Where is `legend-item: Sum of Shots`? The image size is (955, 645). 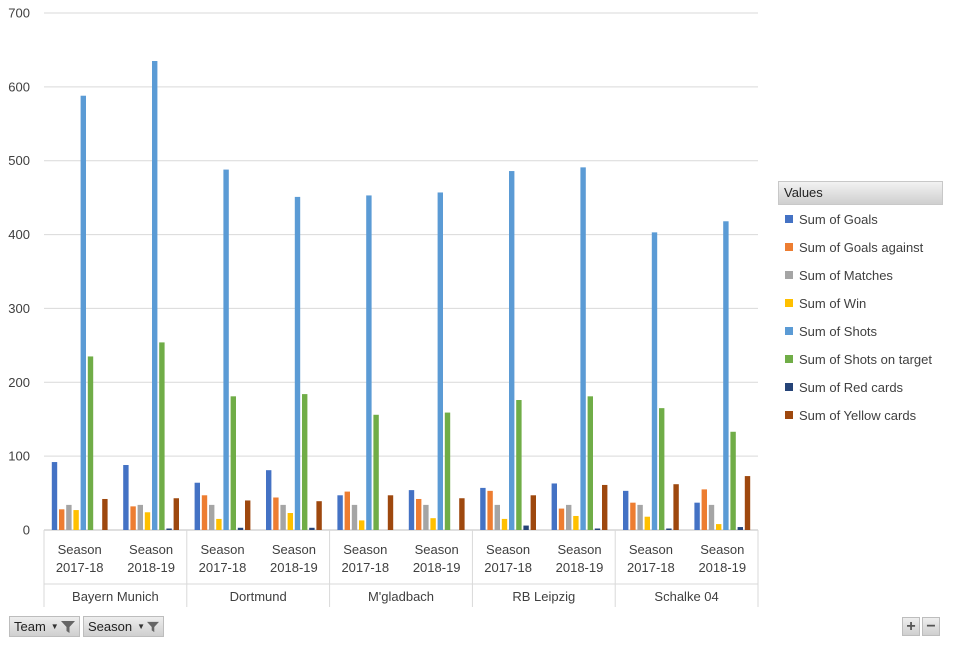
legend-item: Sum of Shots is located at coordinates (860, 331).